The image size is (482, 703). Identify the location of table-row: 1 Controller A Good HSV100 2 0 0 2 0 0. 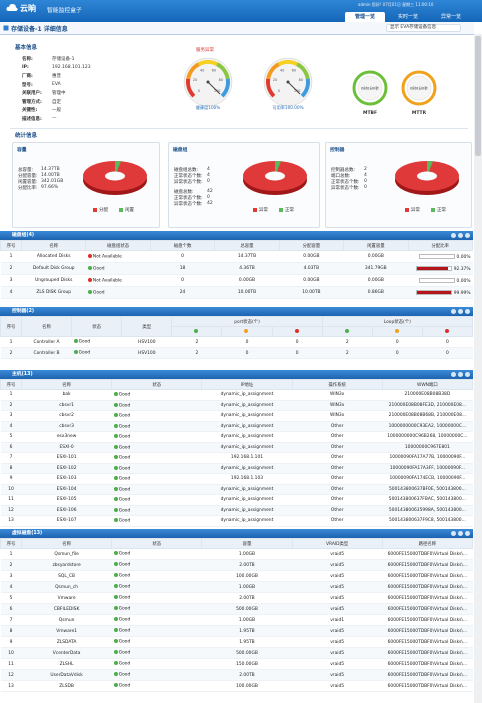
(236, 342).